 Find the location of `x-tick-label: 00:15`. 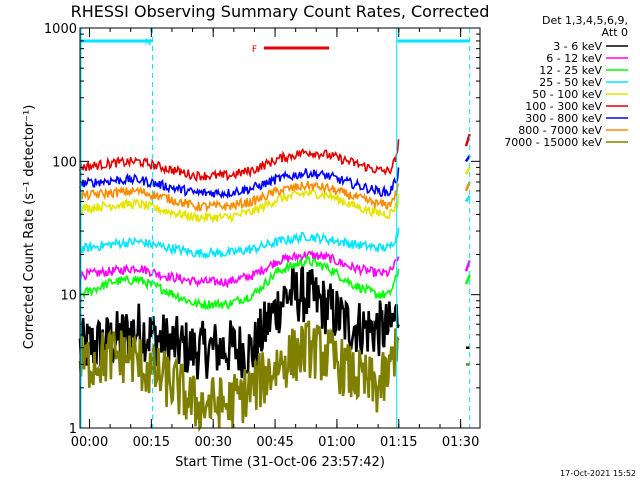

x-tick-label: 00:15 is located at coordinates (151, 442).